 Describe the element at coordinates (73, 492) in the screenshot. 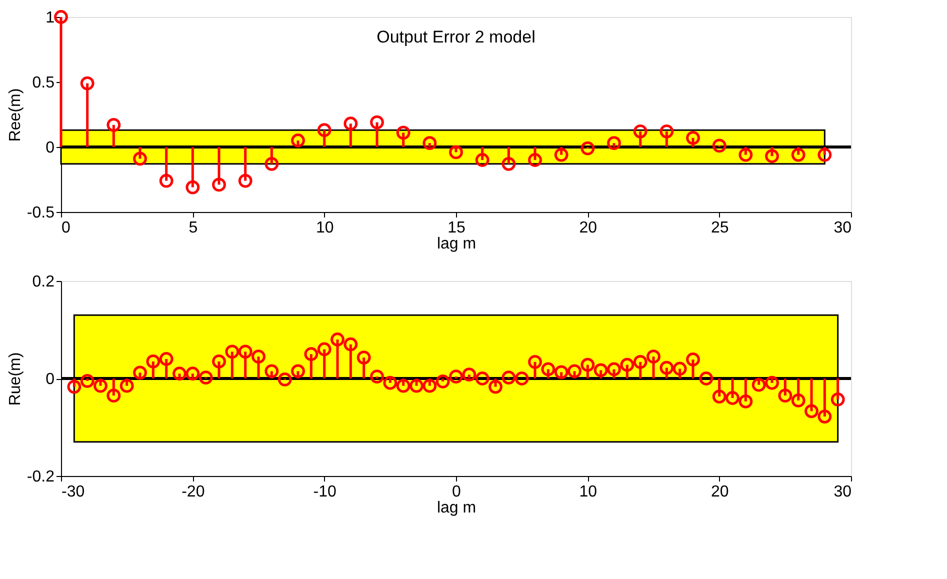

I see `x-tick-label: -30` at that location.